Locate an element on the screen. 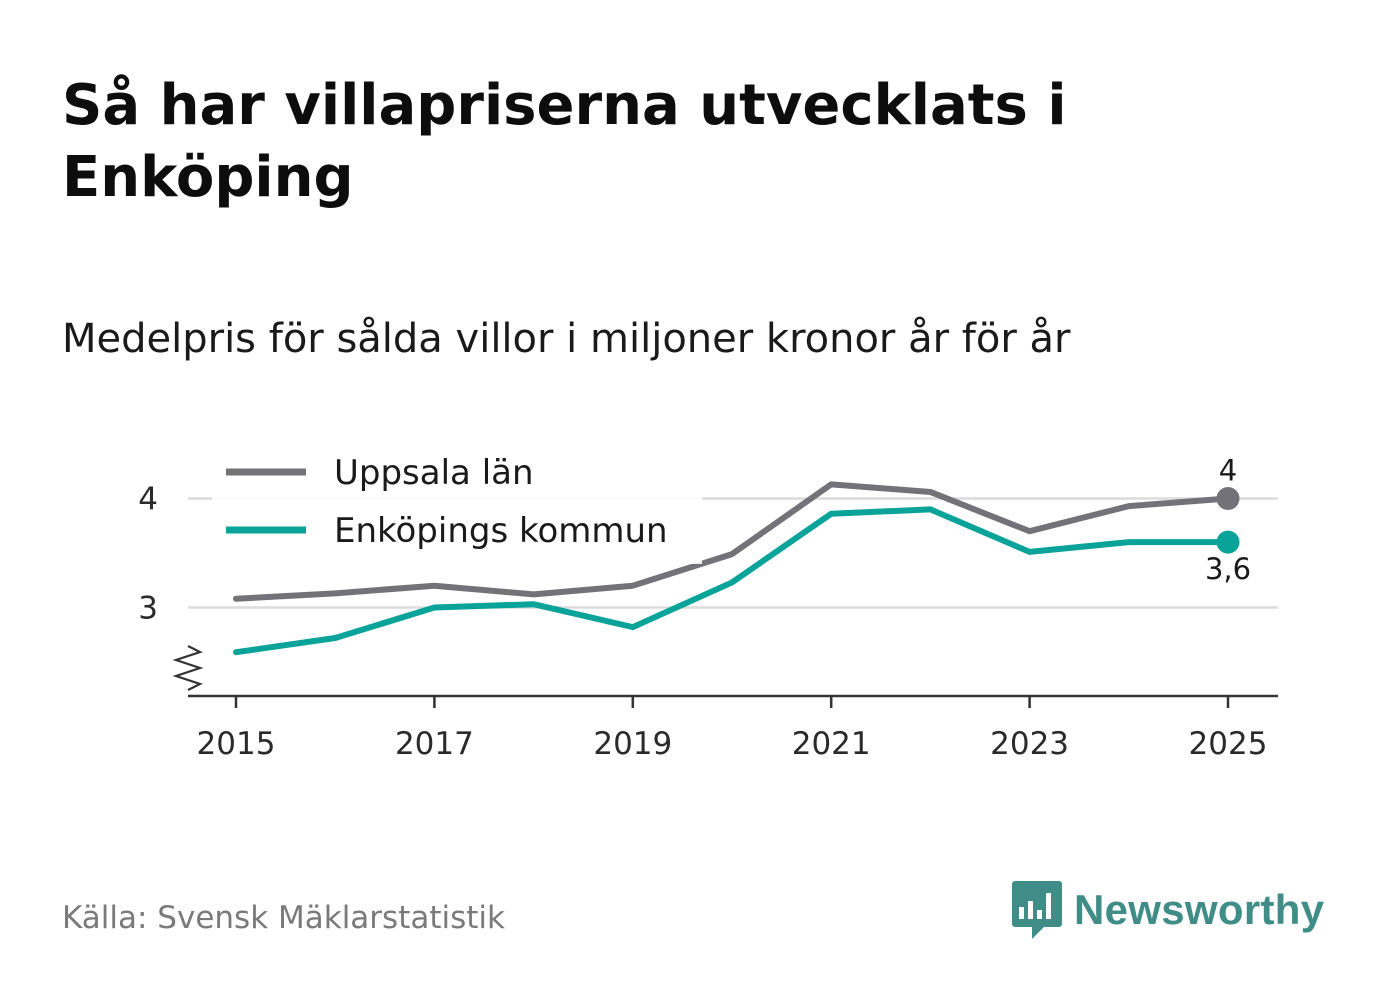  axis-break-icon is located at coordinates (188, 668).